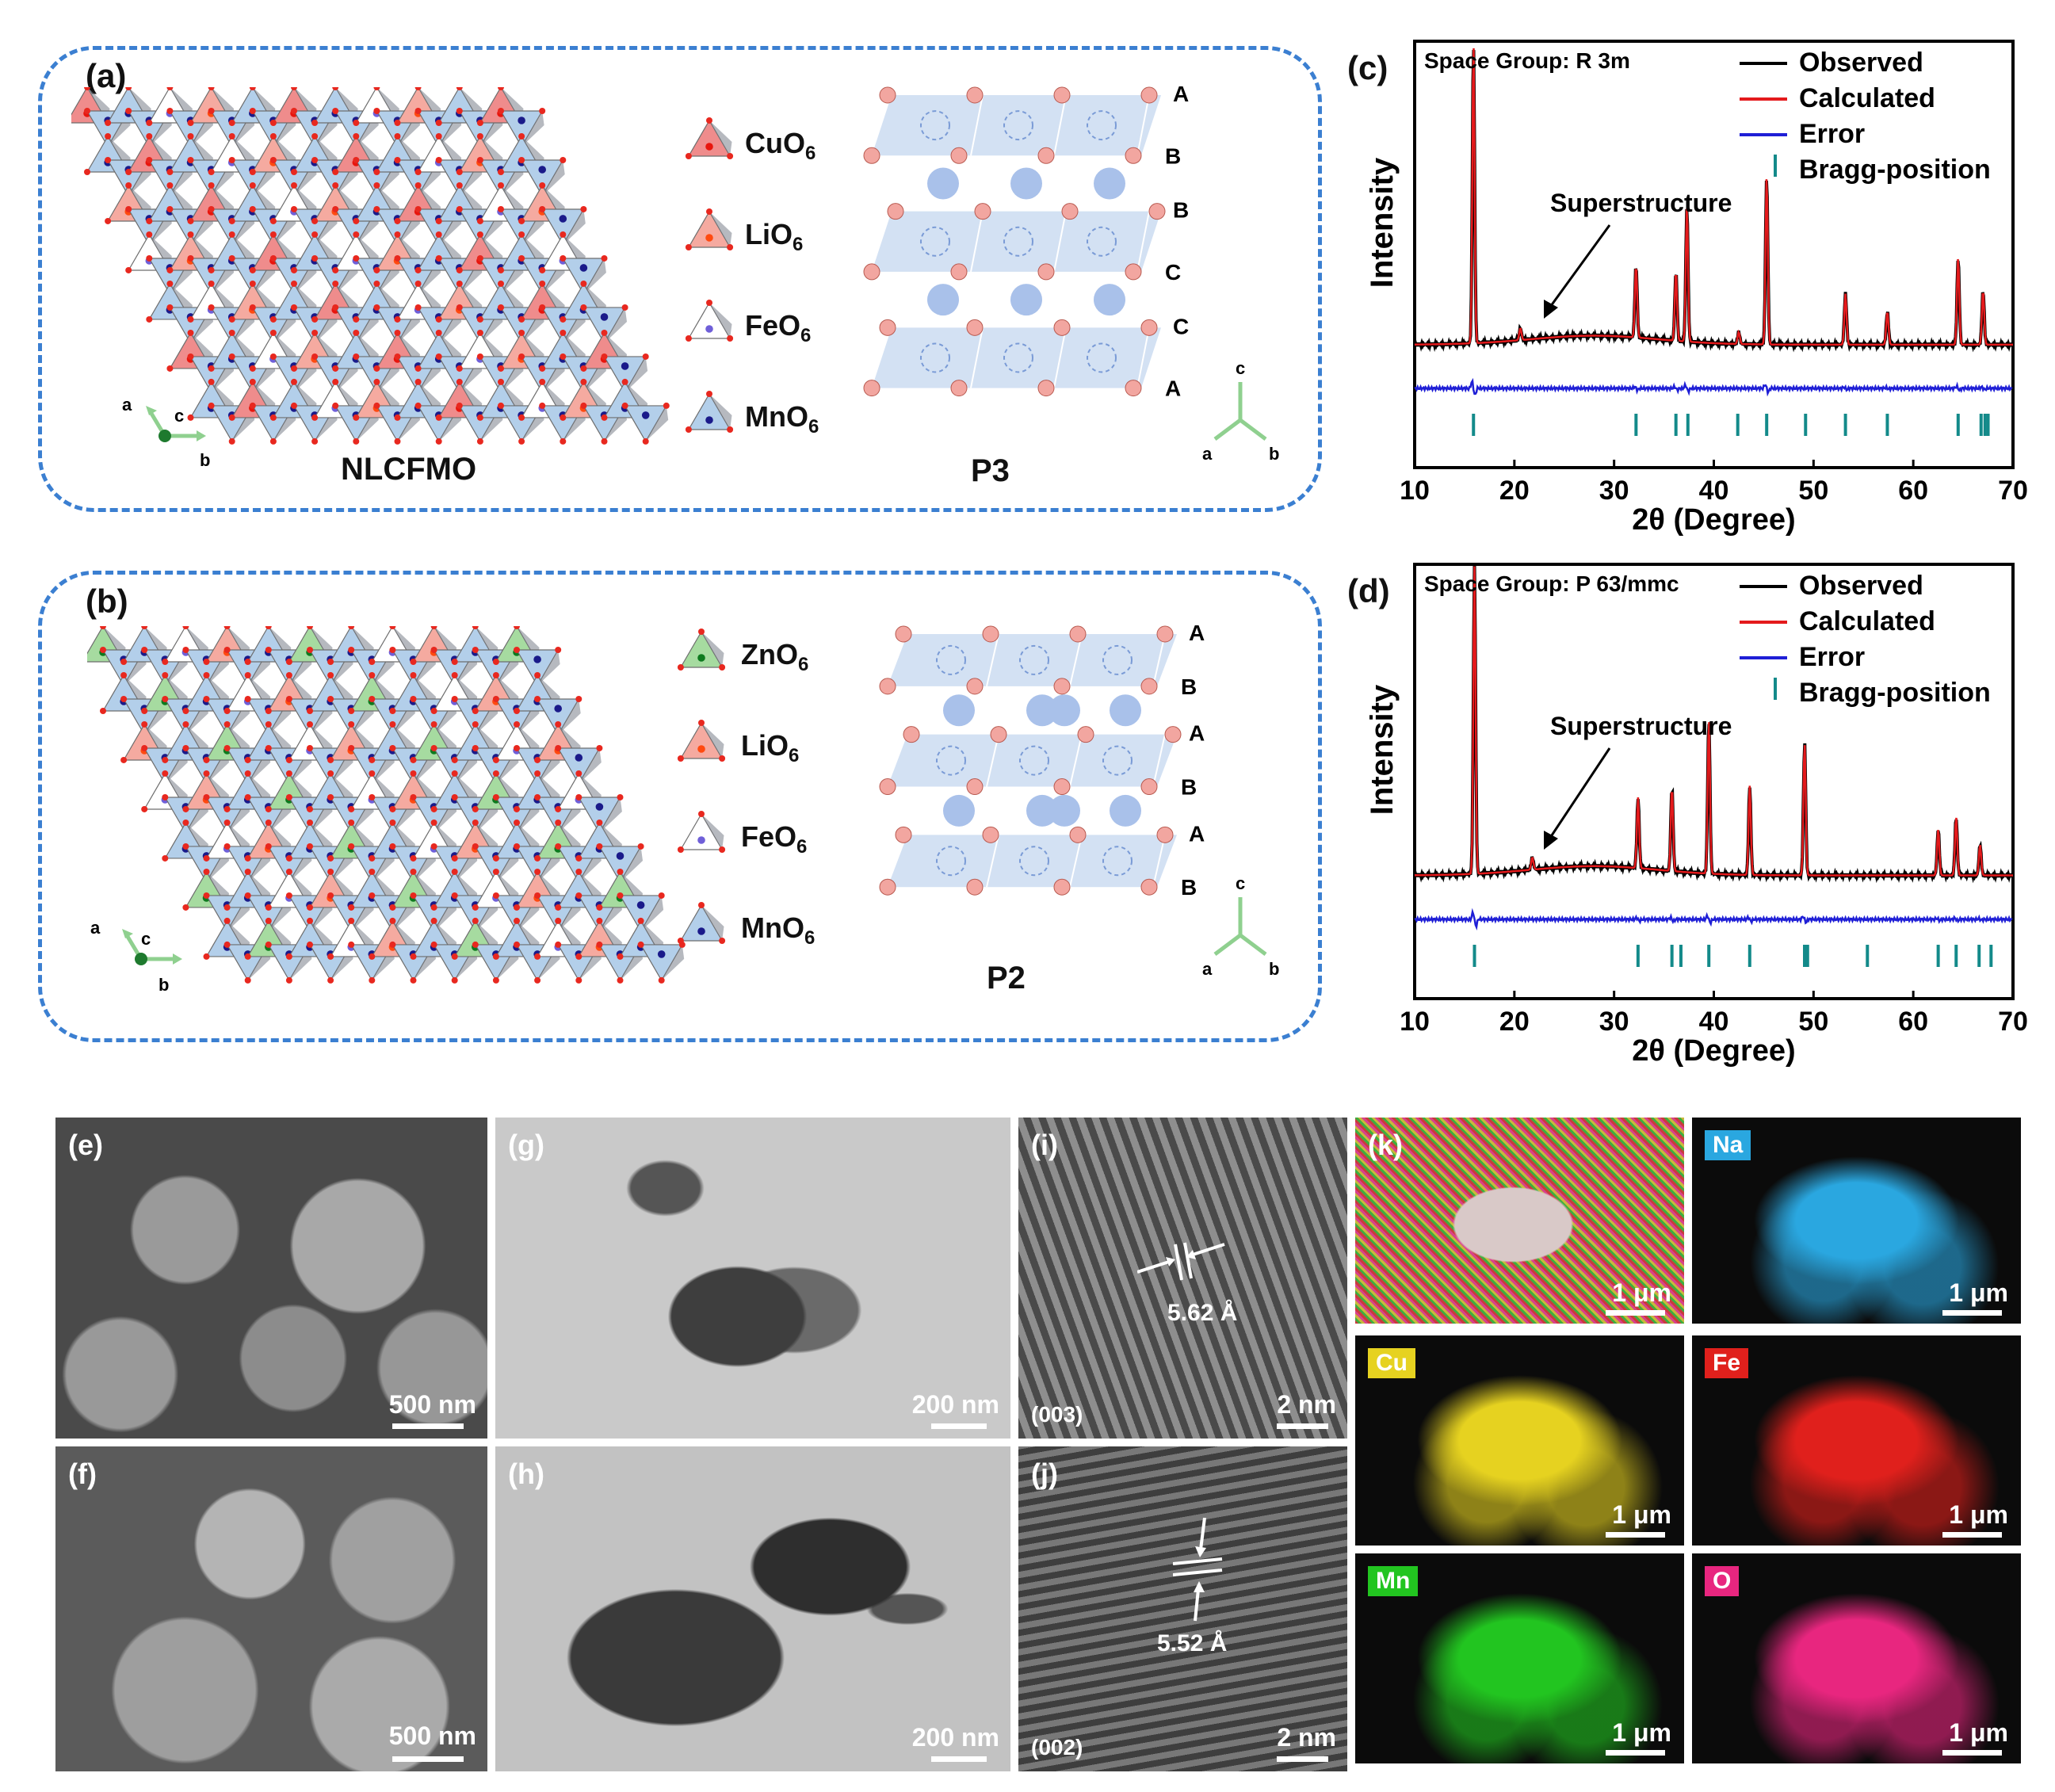 The image size is (2055, 1792). Describe the element at coordinates (1913, 491) in the screenshot. I see `x-tick-label: 60` at that location.